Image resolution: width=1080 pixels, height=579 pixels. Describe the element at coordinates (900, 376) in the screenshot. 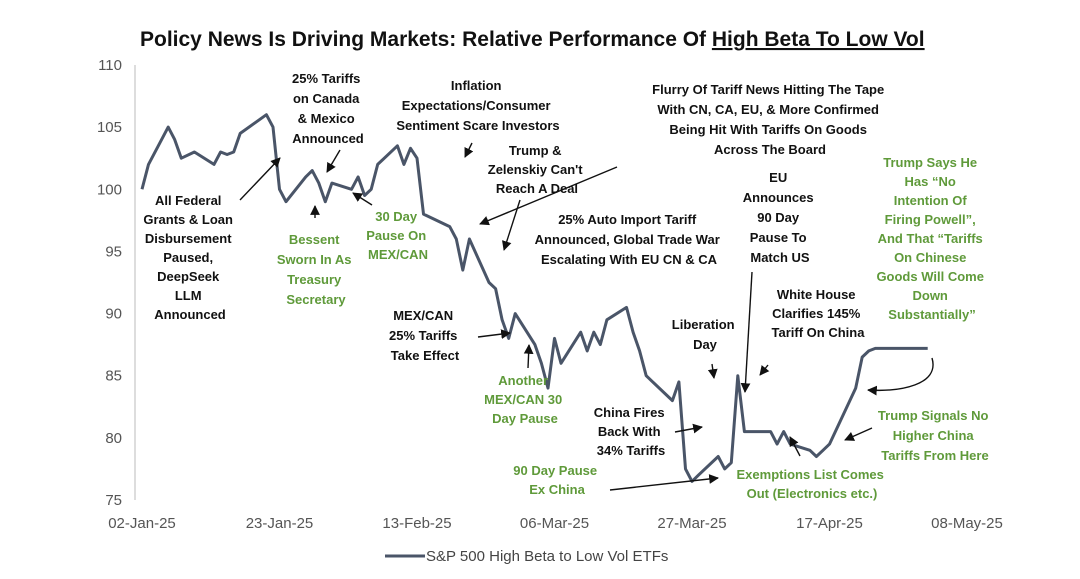

I see `arrow-powell` at that location.